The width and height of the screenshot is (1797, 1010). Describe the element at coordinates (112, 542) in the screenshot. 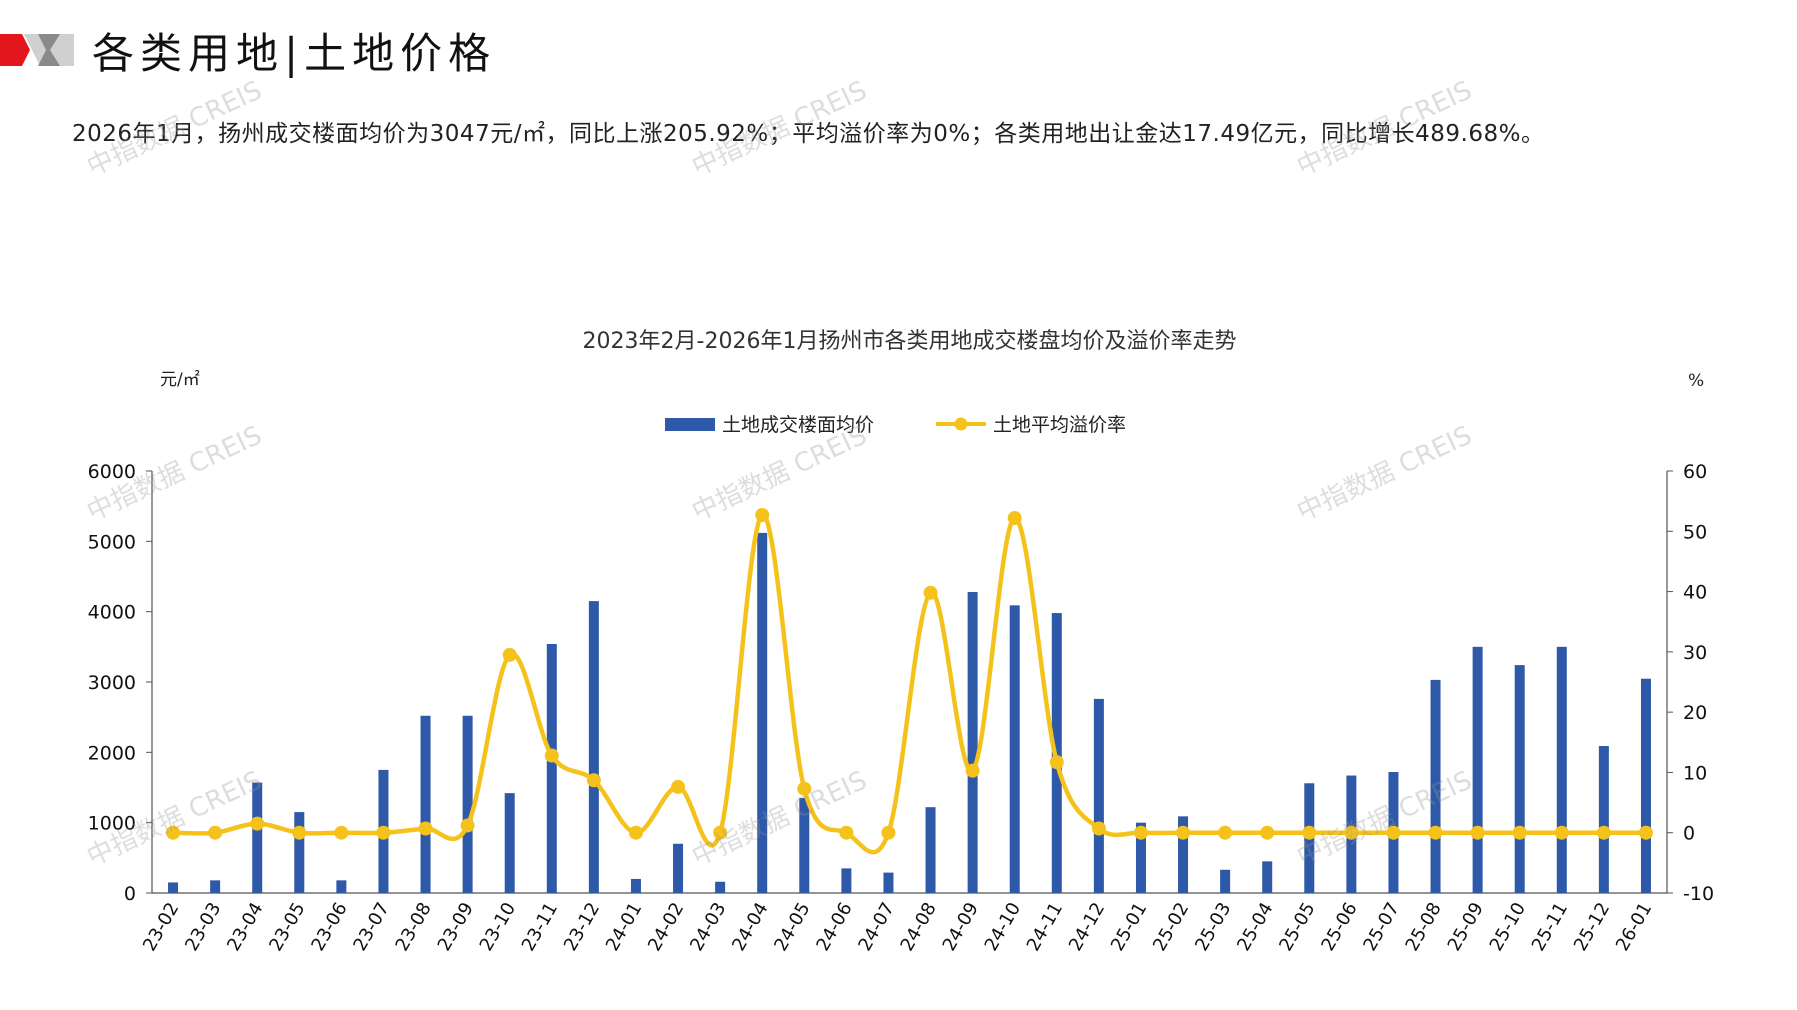

I see `left-tick-label: 5000` at that location.